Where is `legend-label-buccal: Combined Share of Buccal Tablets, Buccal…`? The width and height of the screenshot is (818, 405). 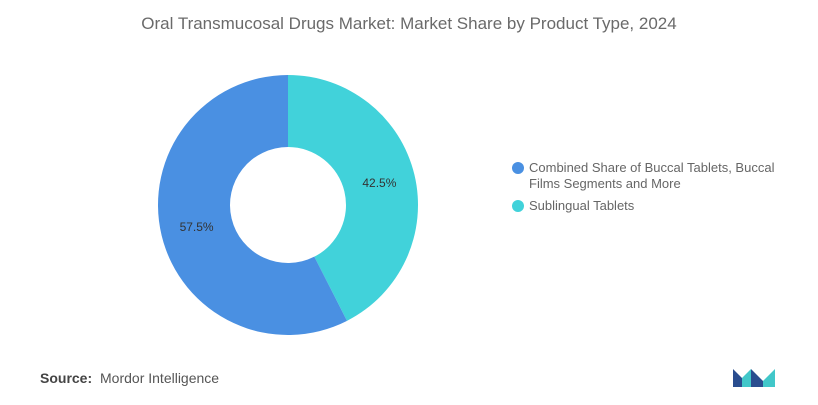
legend-label-buccal: Combined Share of Buccal Tablets, Buccal… is located at coordinates (652, 175).